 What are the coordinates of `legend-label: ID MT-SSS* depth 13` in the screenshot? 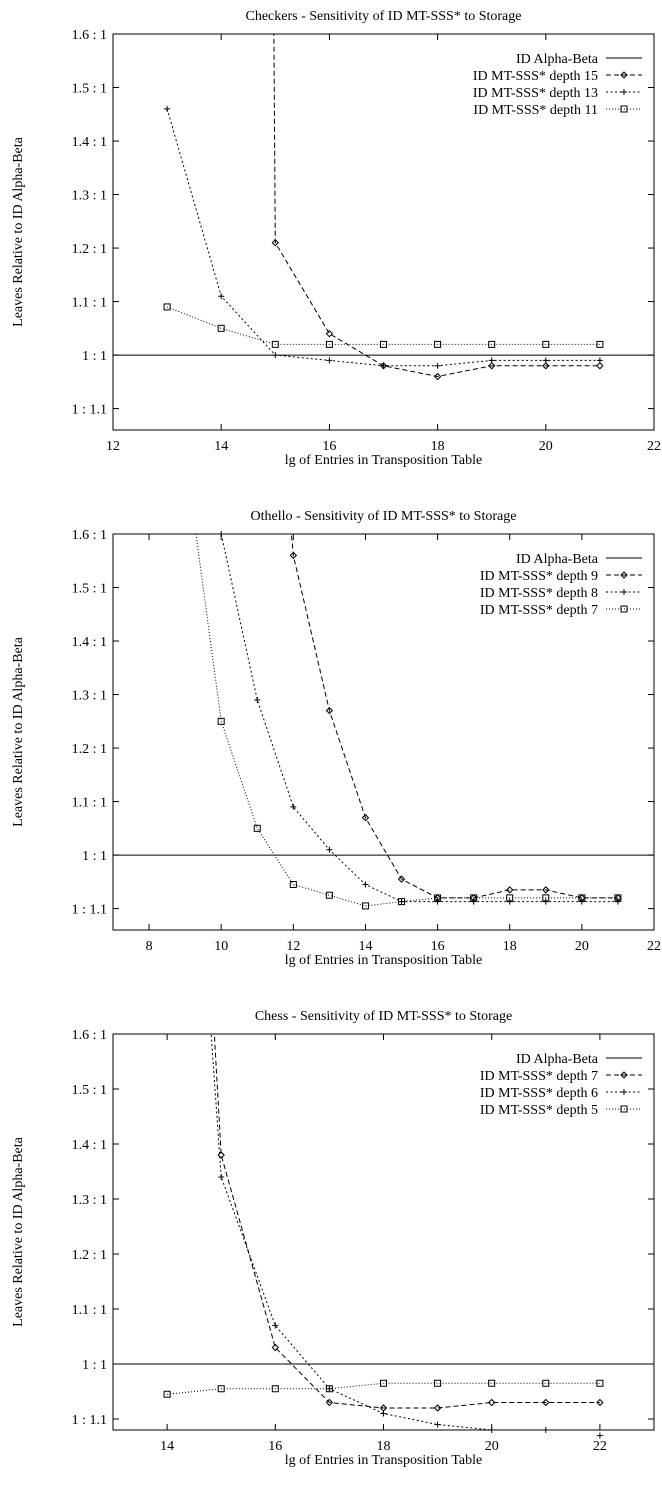 It's located at (535, 93).